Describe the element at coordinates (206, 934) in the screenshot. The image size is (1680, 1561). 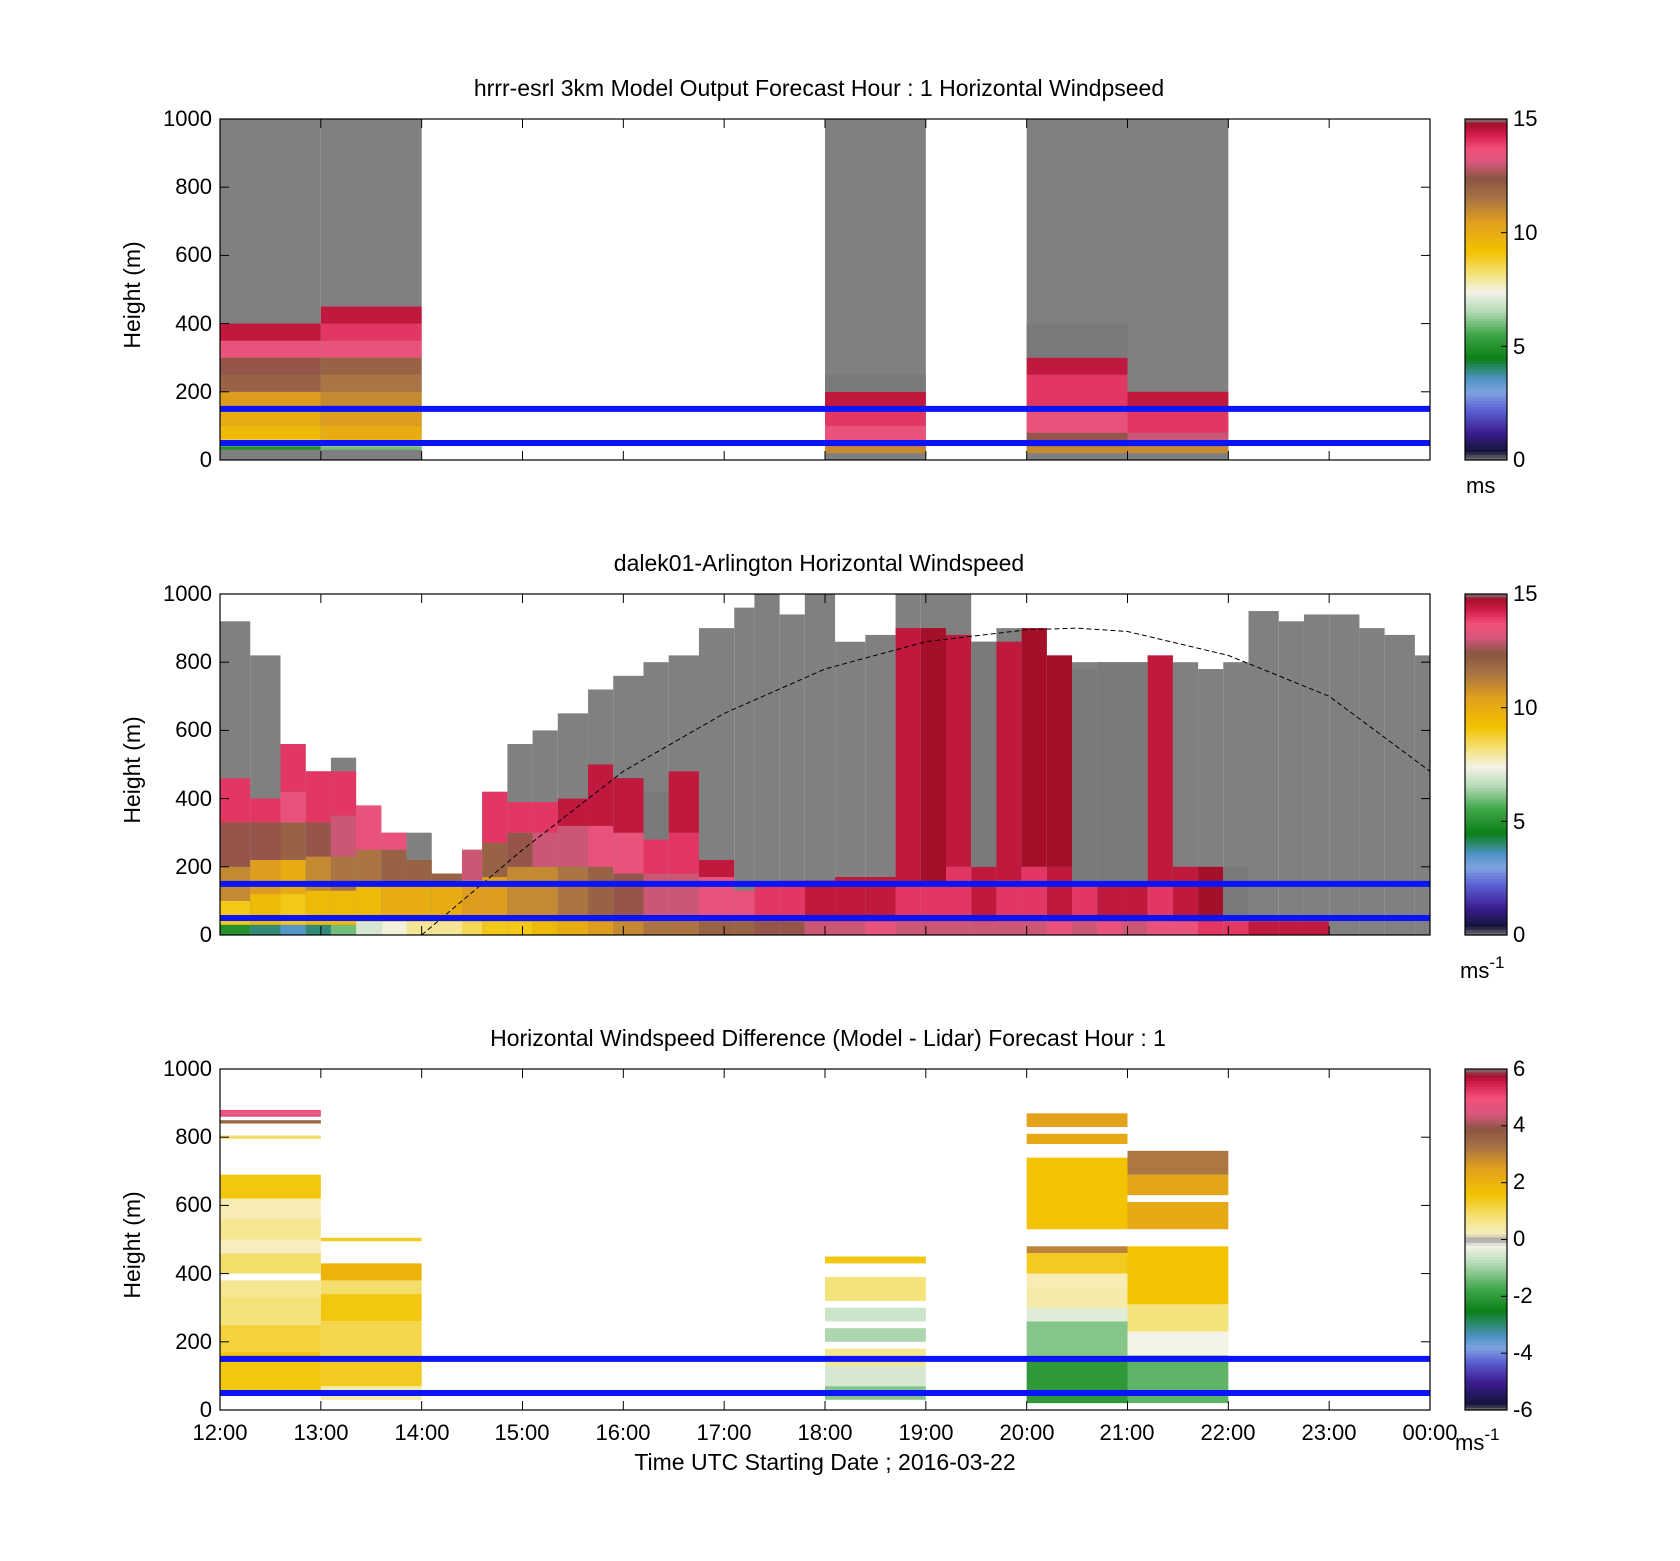
I see `y-tick-label: 0` at that location.